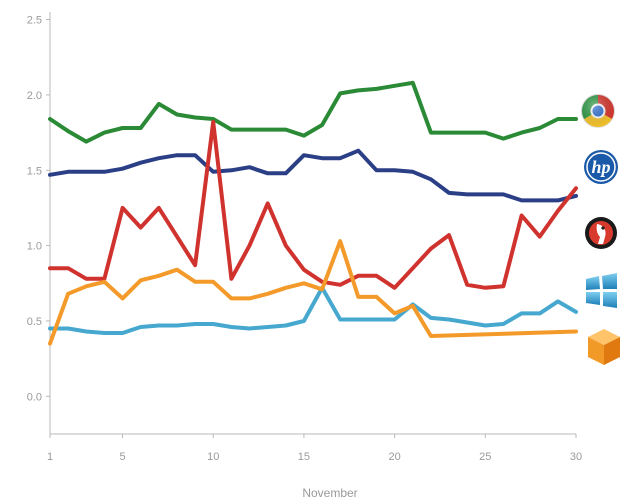  Describe the element at coordinates (34, 397) in the screenshot. I see `y-tick-label: 0.0` at that location.